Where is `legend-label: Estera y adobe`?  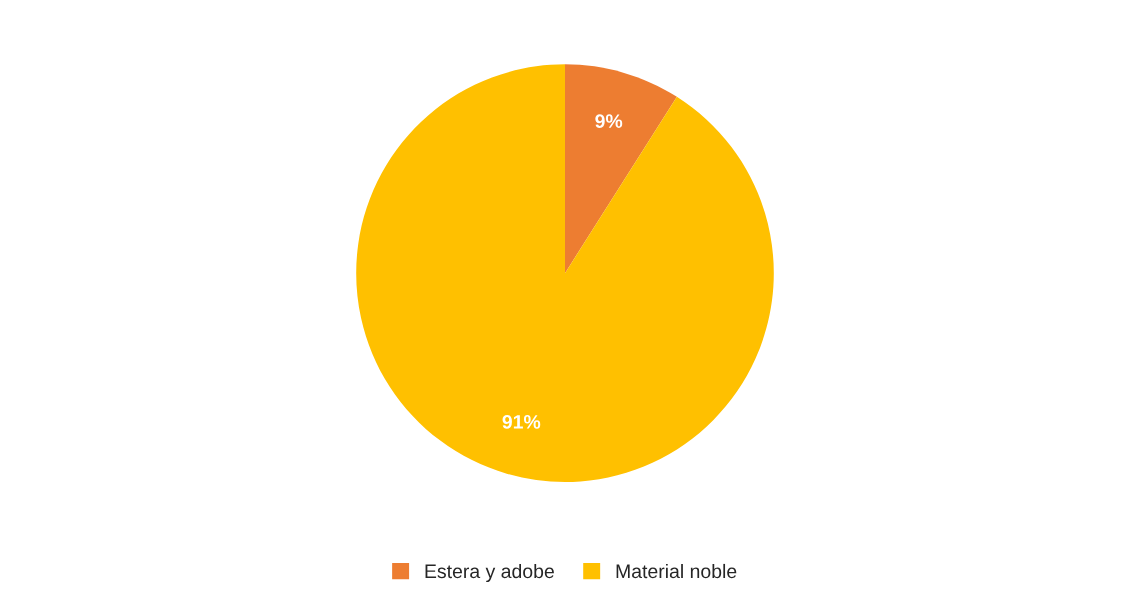
legend-label: Estera y adobe is located at coordinates (489, 573).